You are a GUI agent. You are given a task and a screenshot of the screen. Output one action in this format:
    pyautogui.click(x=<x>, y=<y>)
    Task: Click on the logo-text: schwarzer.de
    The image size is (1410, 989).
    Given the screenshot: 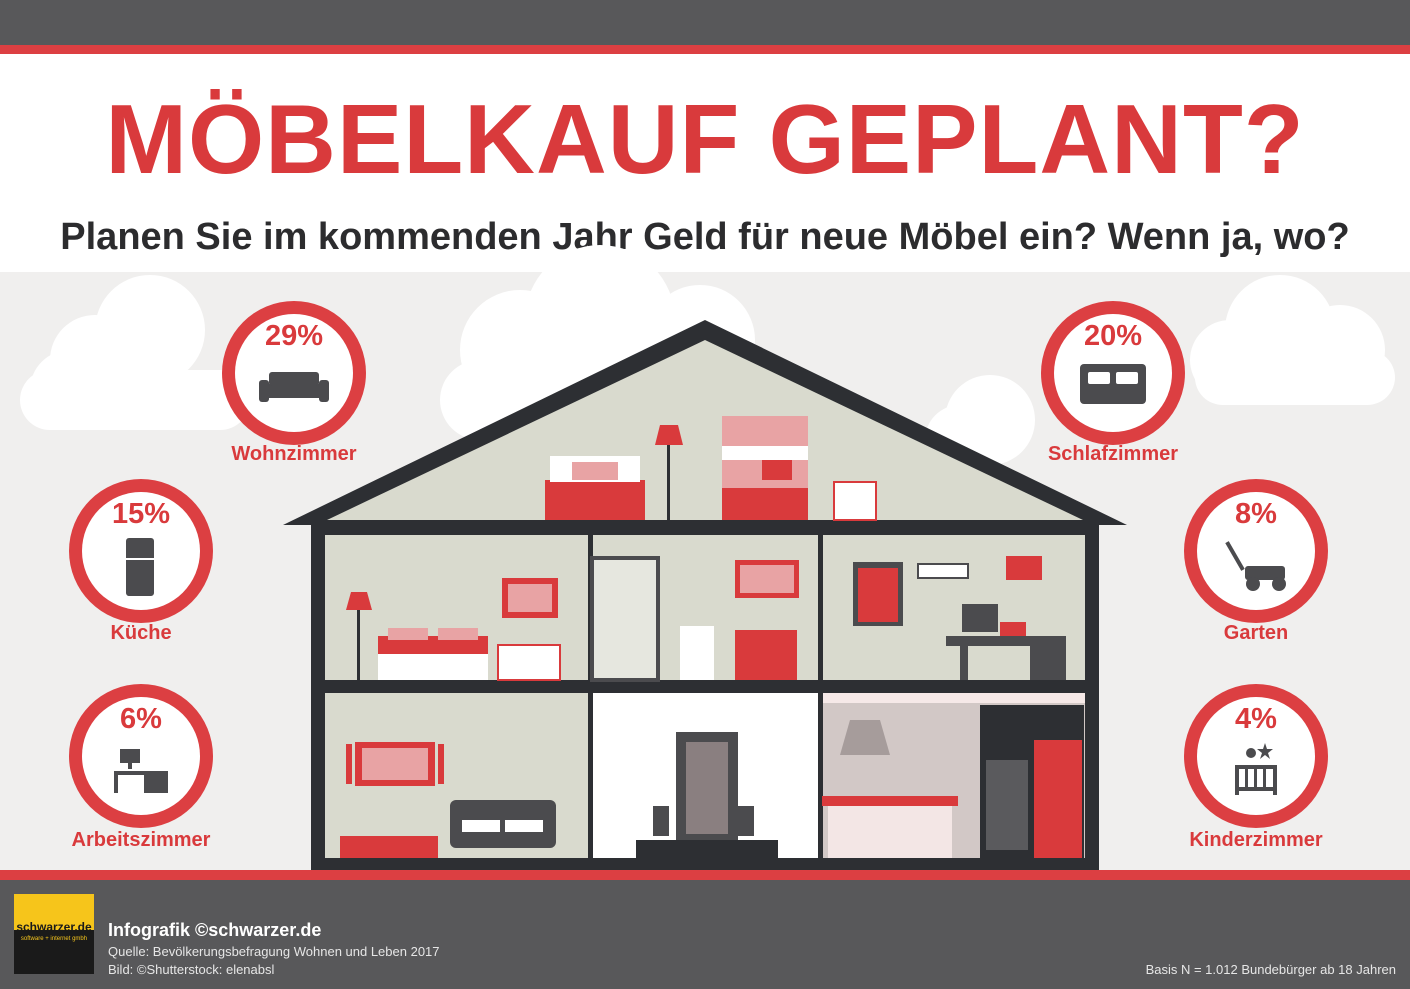 What is the action you would take?
    pyautogui.click(x=54, y=927)
    